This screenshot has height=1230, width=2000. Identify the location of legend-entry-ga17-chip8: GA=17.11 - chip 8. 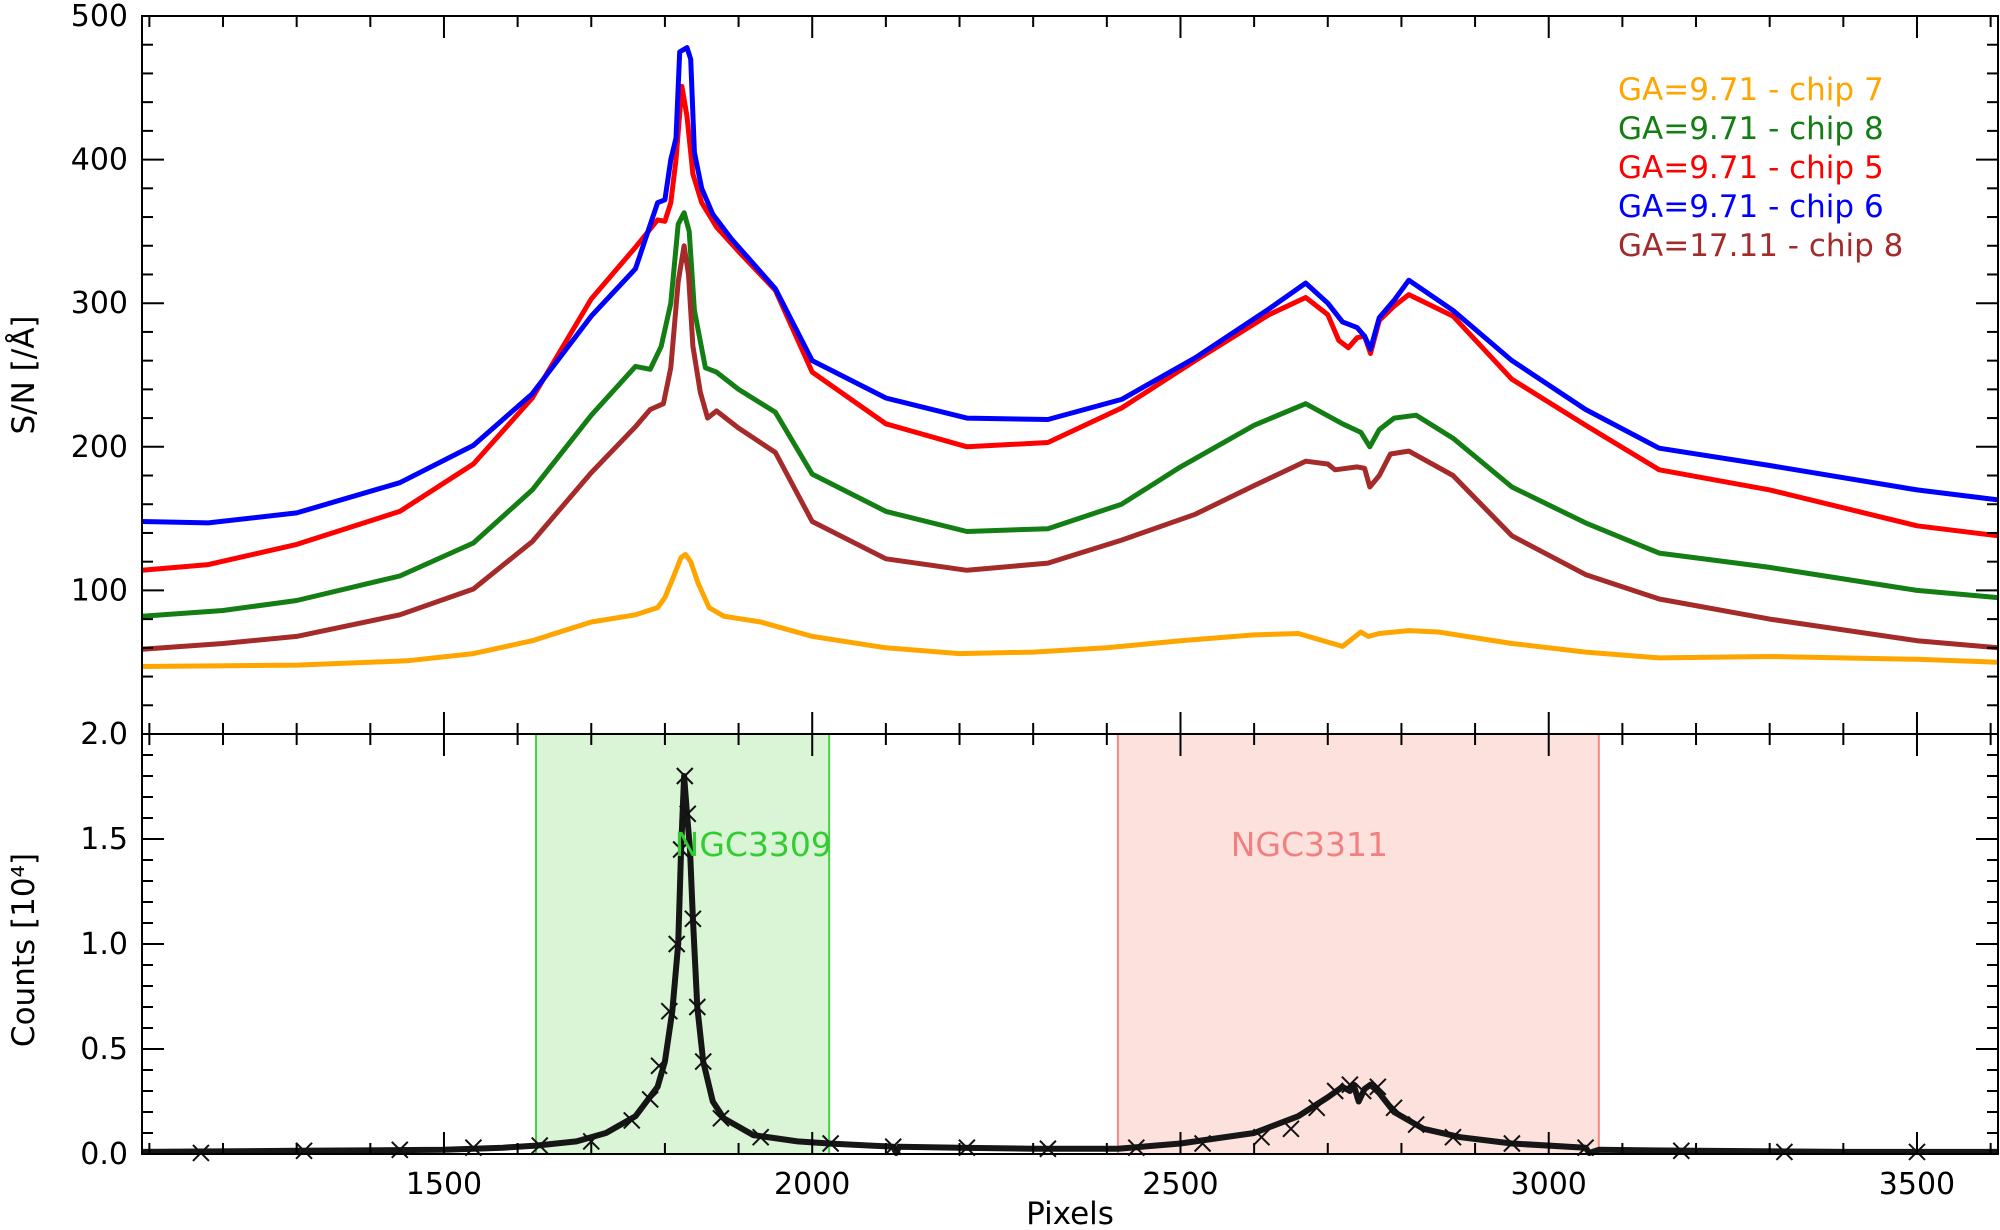
(1760, 246).